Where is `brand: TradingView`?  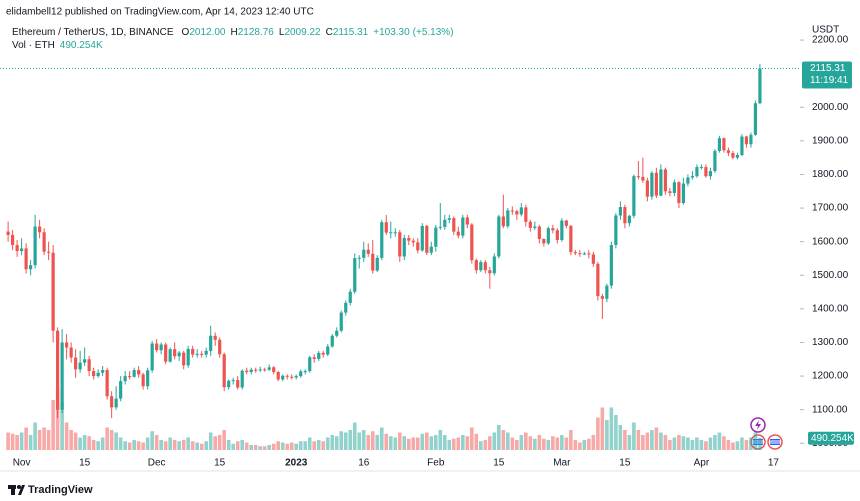
brand: TradingView is located at coordinates (60, 490).